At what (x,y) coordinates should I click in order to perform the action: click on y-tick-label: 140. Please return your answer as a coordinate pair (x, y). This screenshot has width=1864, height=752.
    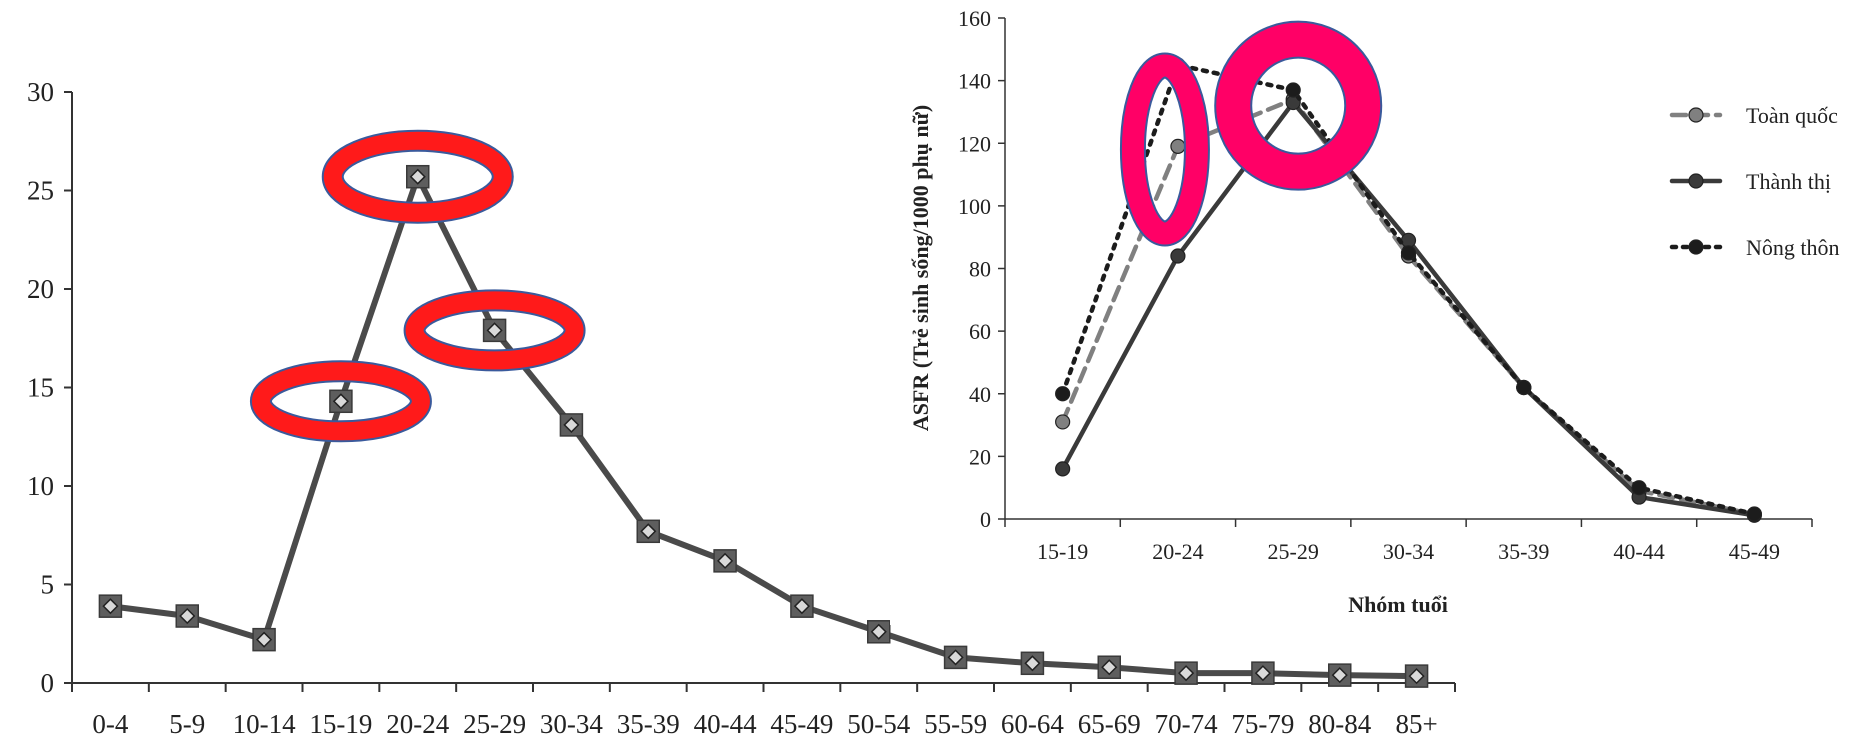
    Looking at the image, I should click on (974, 81).